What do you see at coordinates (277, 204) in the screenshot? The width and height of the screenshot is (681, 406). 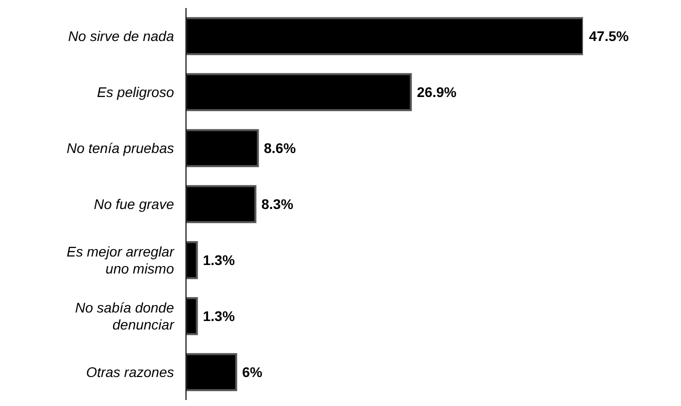 I see `data-label: 8.3%` at bounding box center [277, 204].